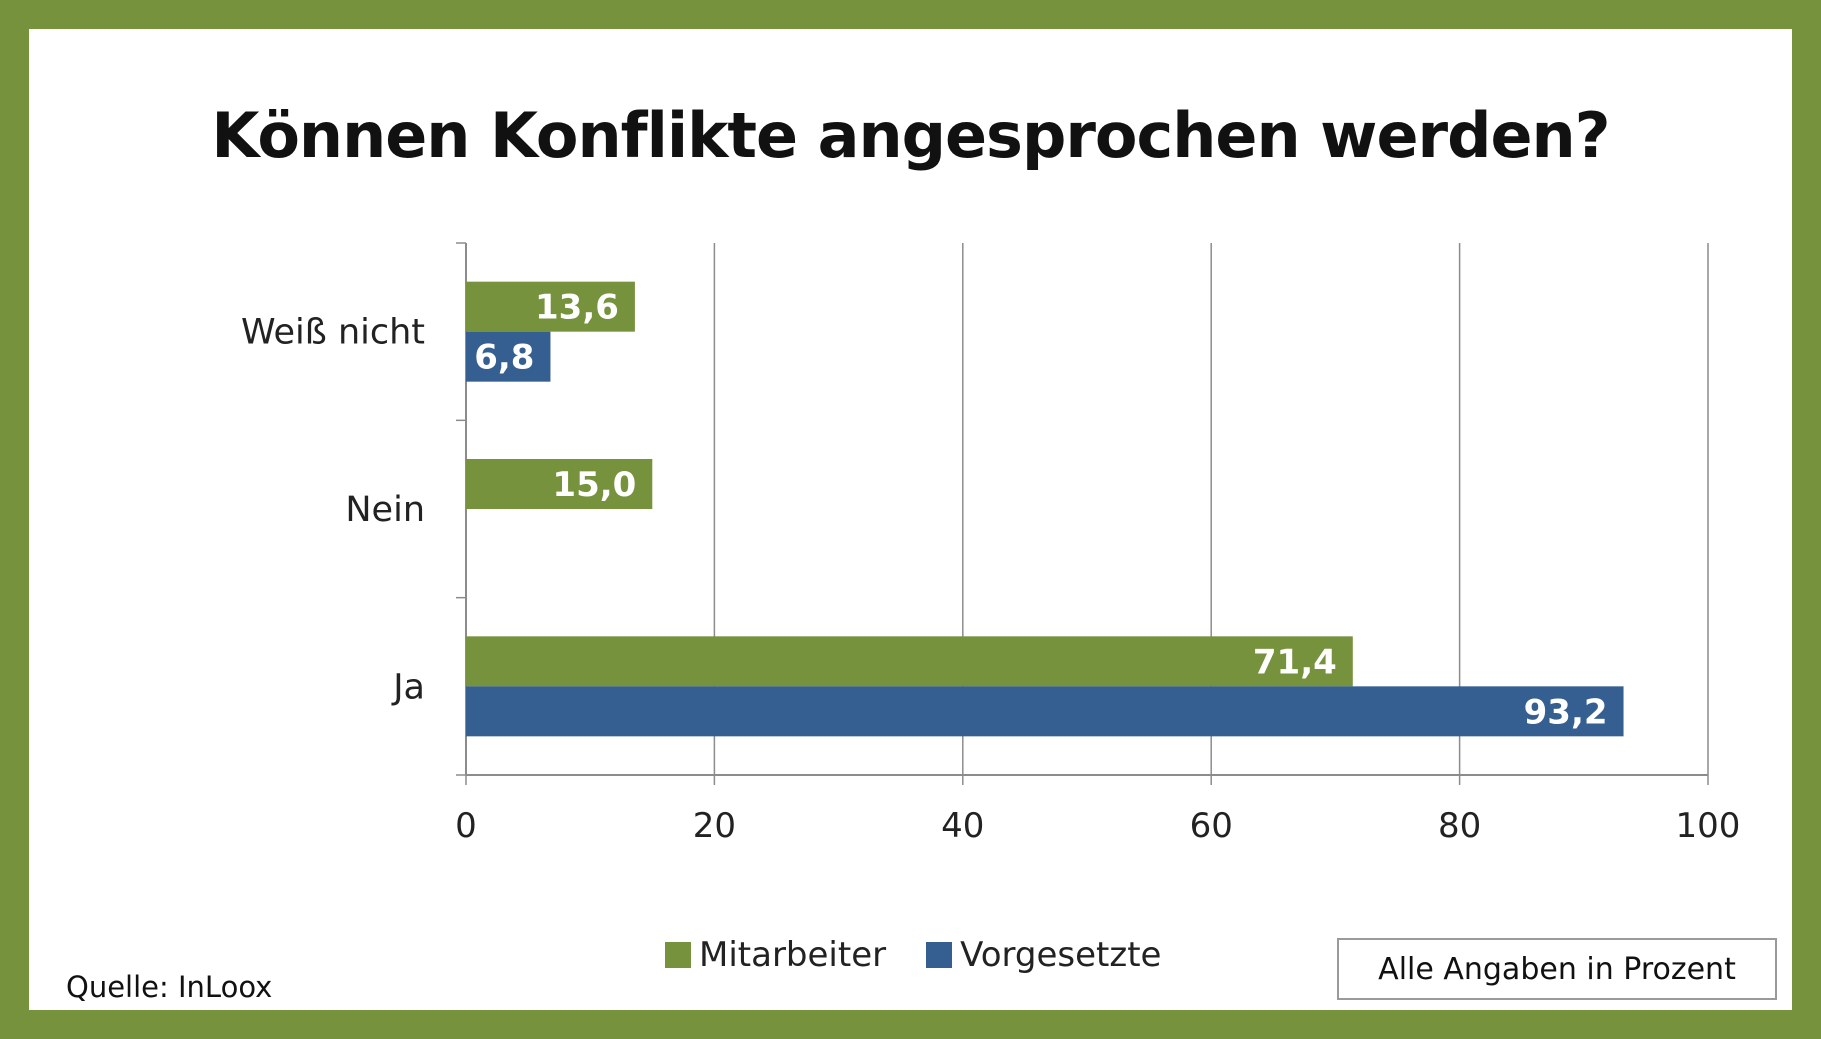  I want to click on category-label-ja: Ja, so click(408, 687).